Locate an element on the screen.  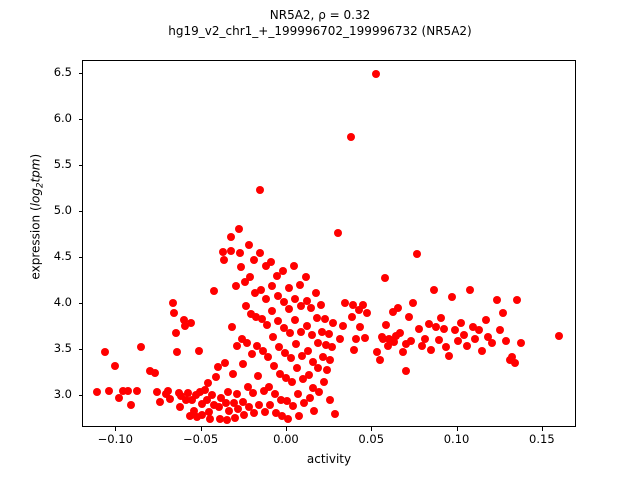
x-axis-tick-label: 0.05 is located at coordinates (371, 439).